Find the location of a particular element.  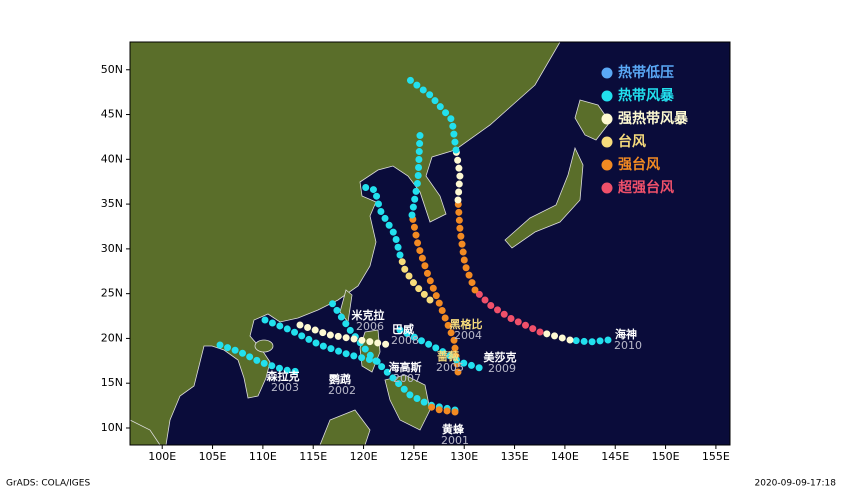

footer-right: 2020-09-09-17:18 is located at coordinates (796, 484).